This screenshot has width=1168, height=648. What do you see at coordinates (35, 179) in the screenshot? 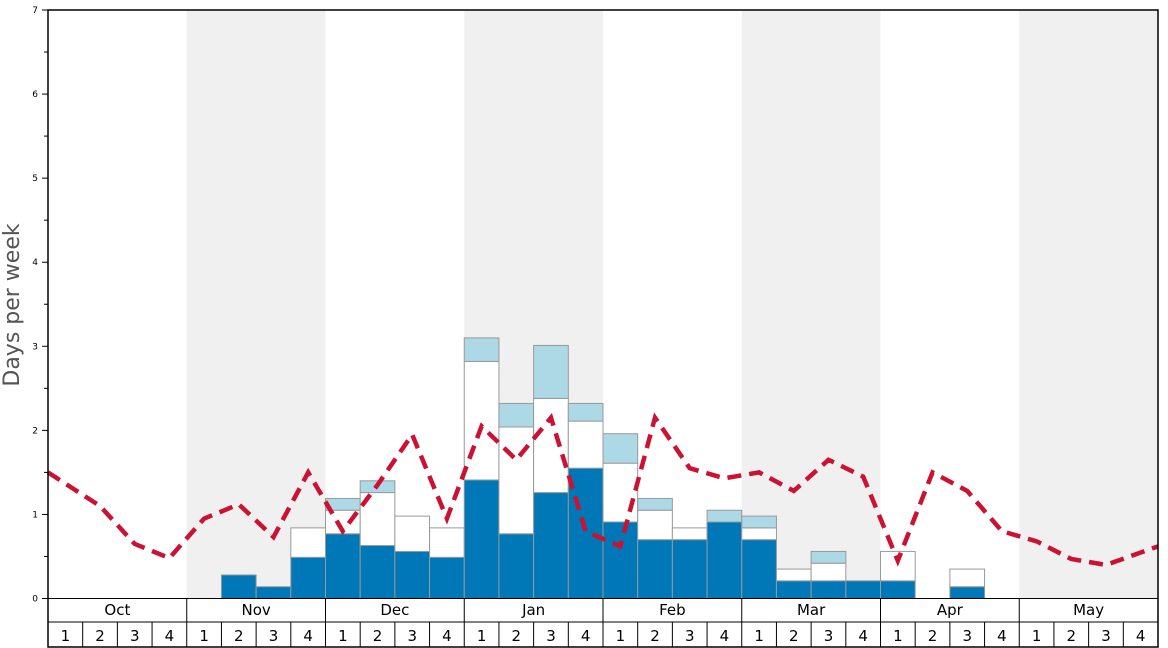
I see `y-tick-label: 5` at bounding box center [35, 179].